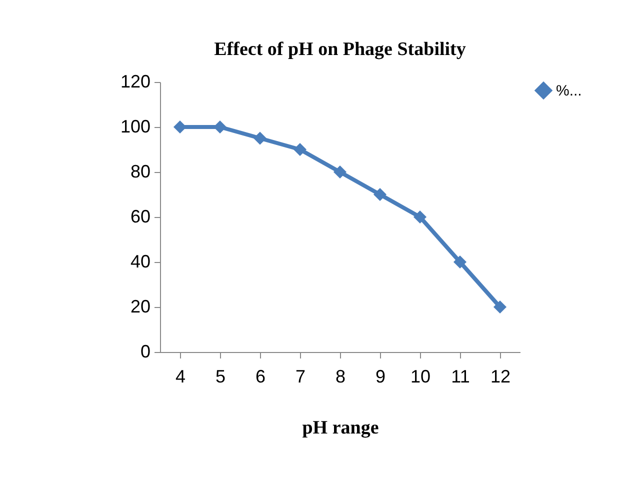 The height and width of the screenshot is (498, 628). I want to click on x-tick-label: 6, so click(260, 376).